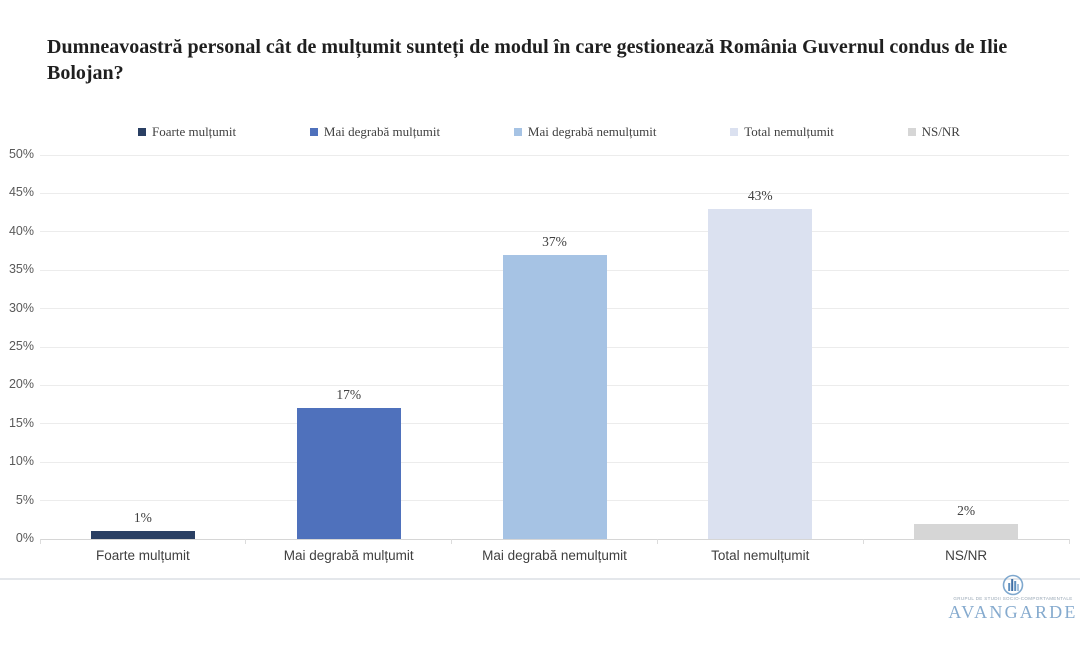 The height and width of the screenshot is (660, 1080). What do you see at coordinates (24, 538) in the screenshot?
I see `y-axis-label: 0%` at bounding box center [24, 538].